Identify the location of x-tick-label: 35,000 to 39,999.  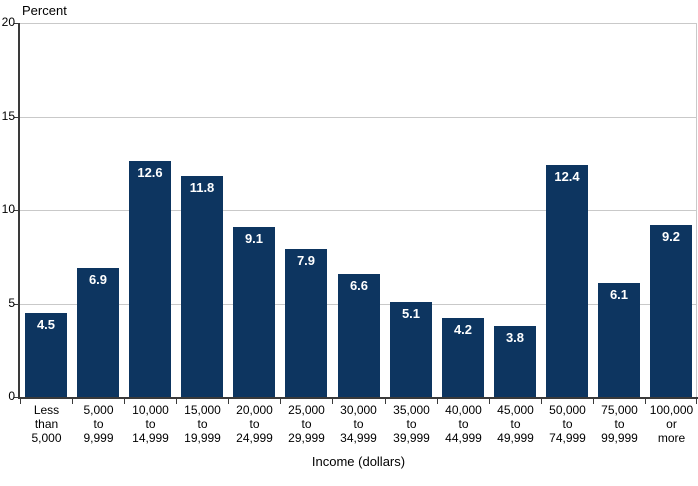
(411, 424).